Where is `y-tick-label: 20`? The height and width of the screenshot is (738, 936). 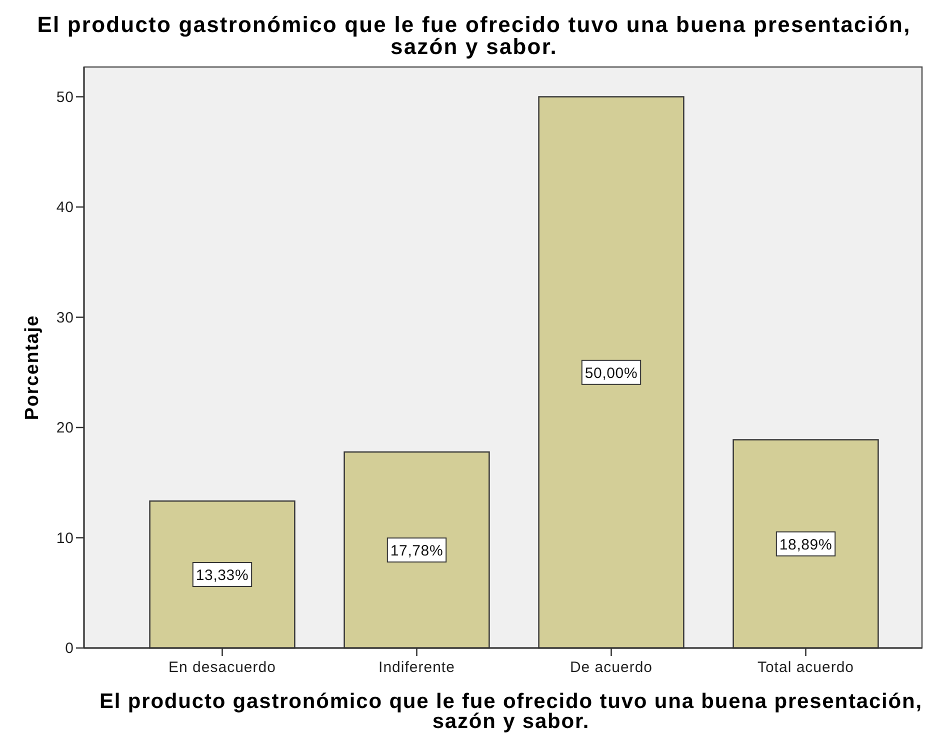 y-tick-label: 20 is located at coordinates (65, 428).